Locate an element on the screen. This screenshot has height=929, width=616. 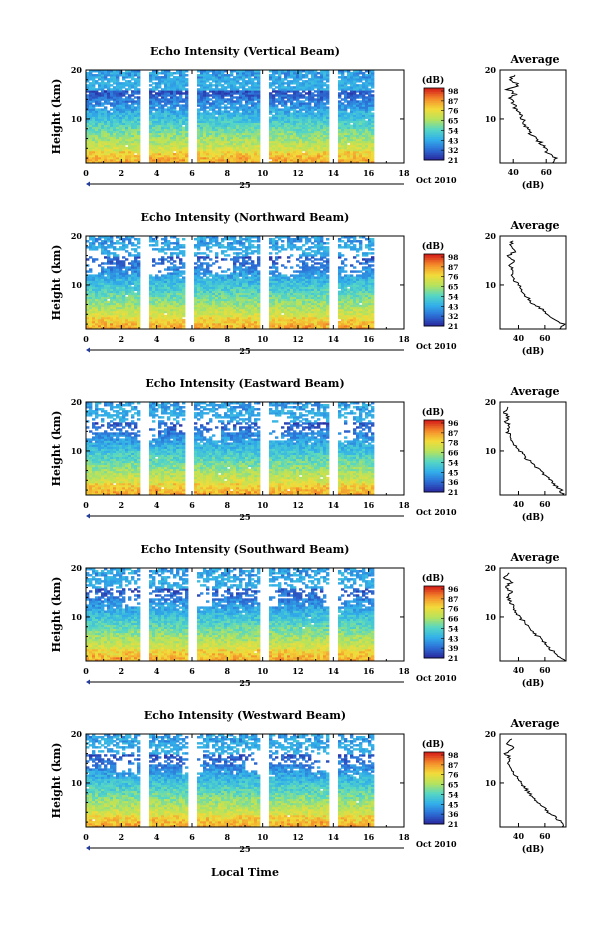
colorbar-tick-label: 36 is located at coordinates (453, 814).